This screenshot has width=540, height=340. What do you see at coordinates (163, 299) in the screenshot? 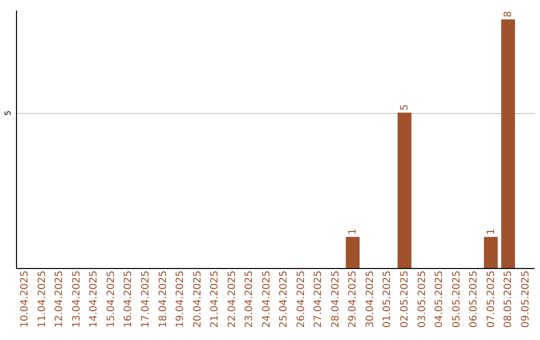
I see `x-tick-label: 18.04.2025` at bounding box center [163, 299].